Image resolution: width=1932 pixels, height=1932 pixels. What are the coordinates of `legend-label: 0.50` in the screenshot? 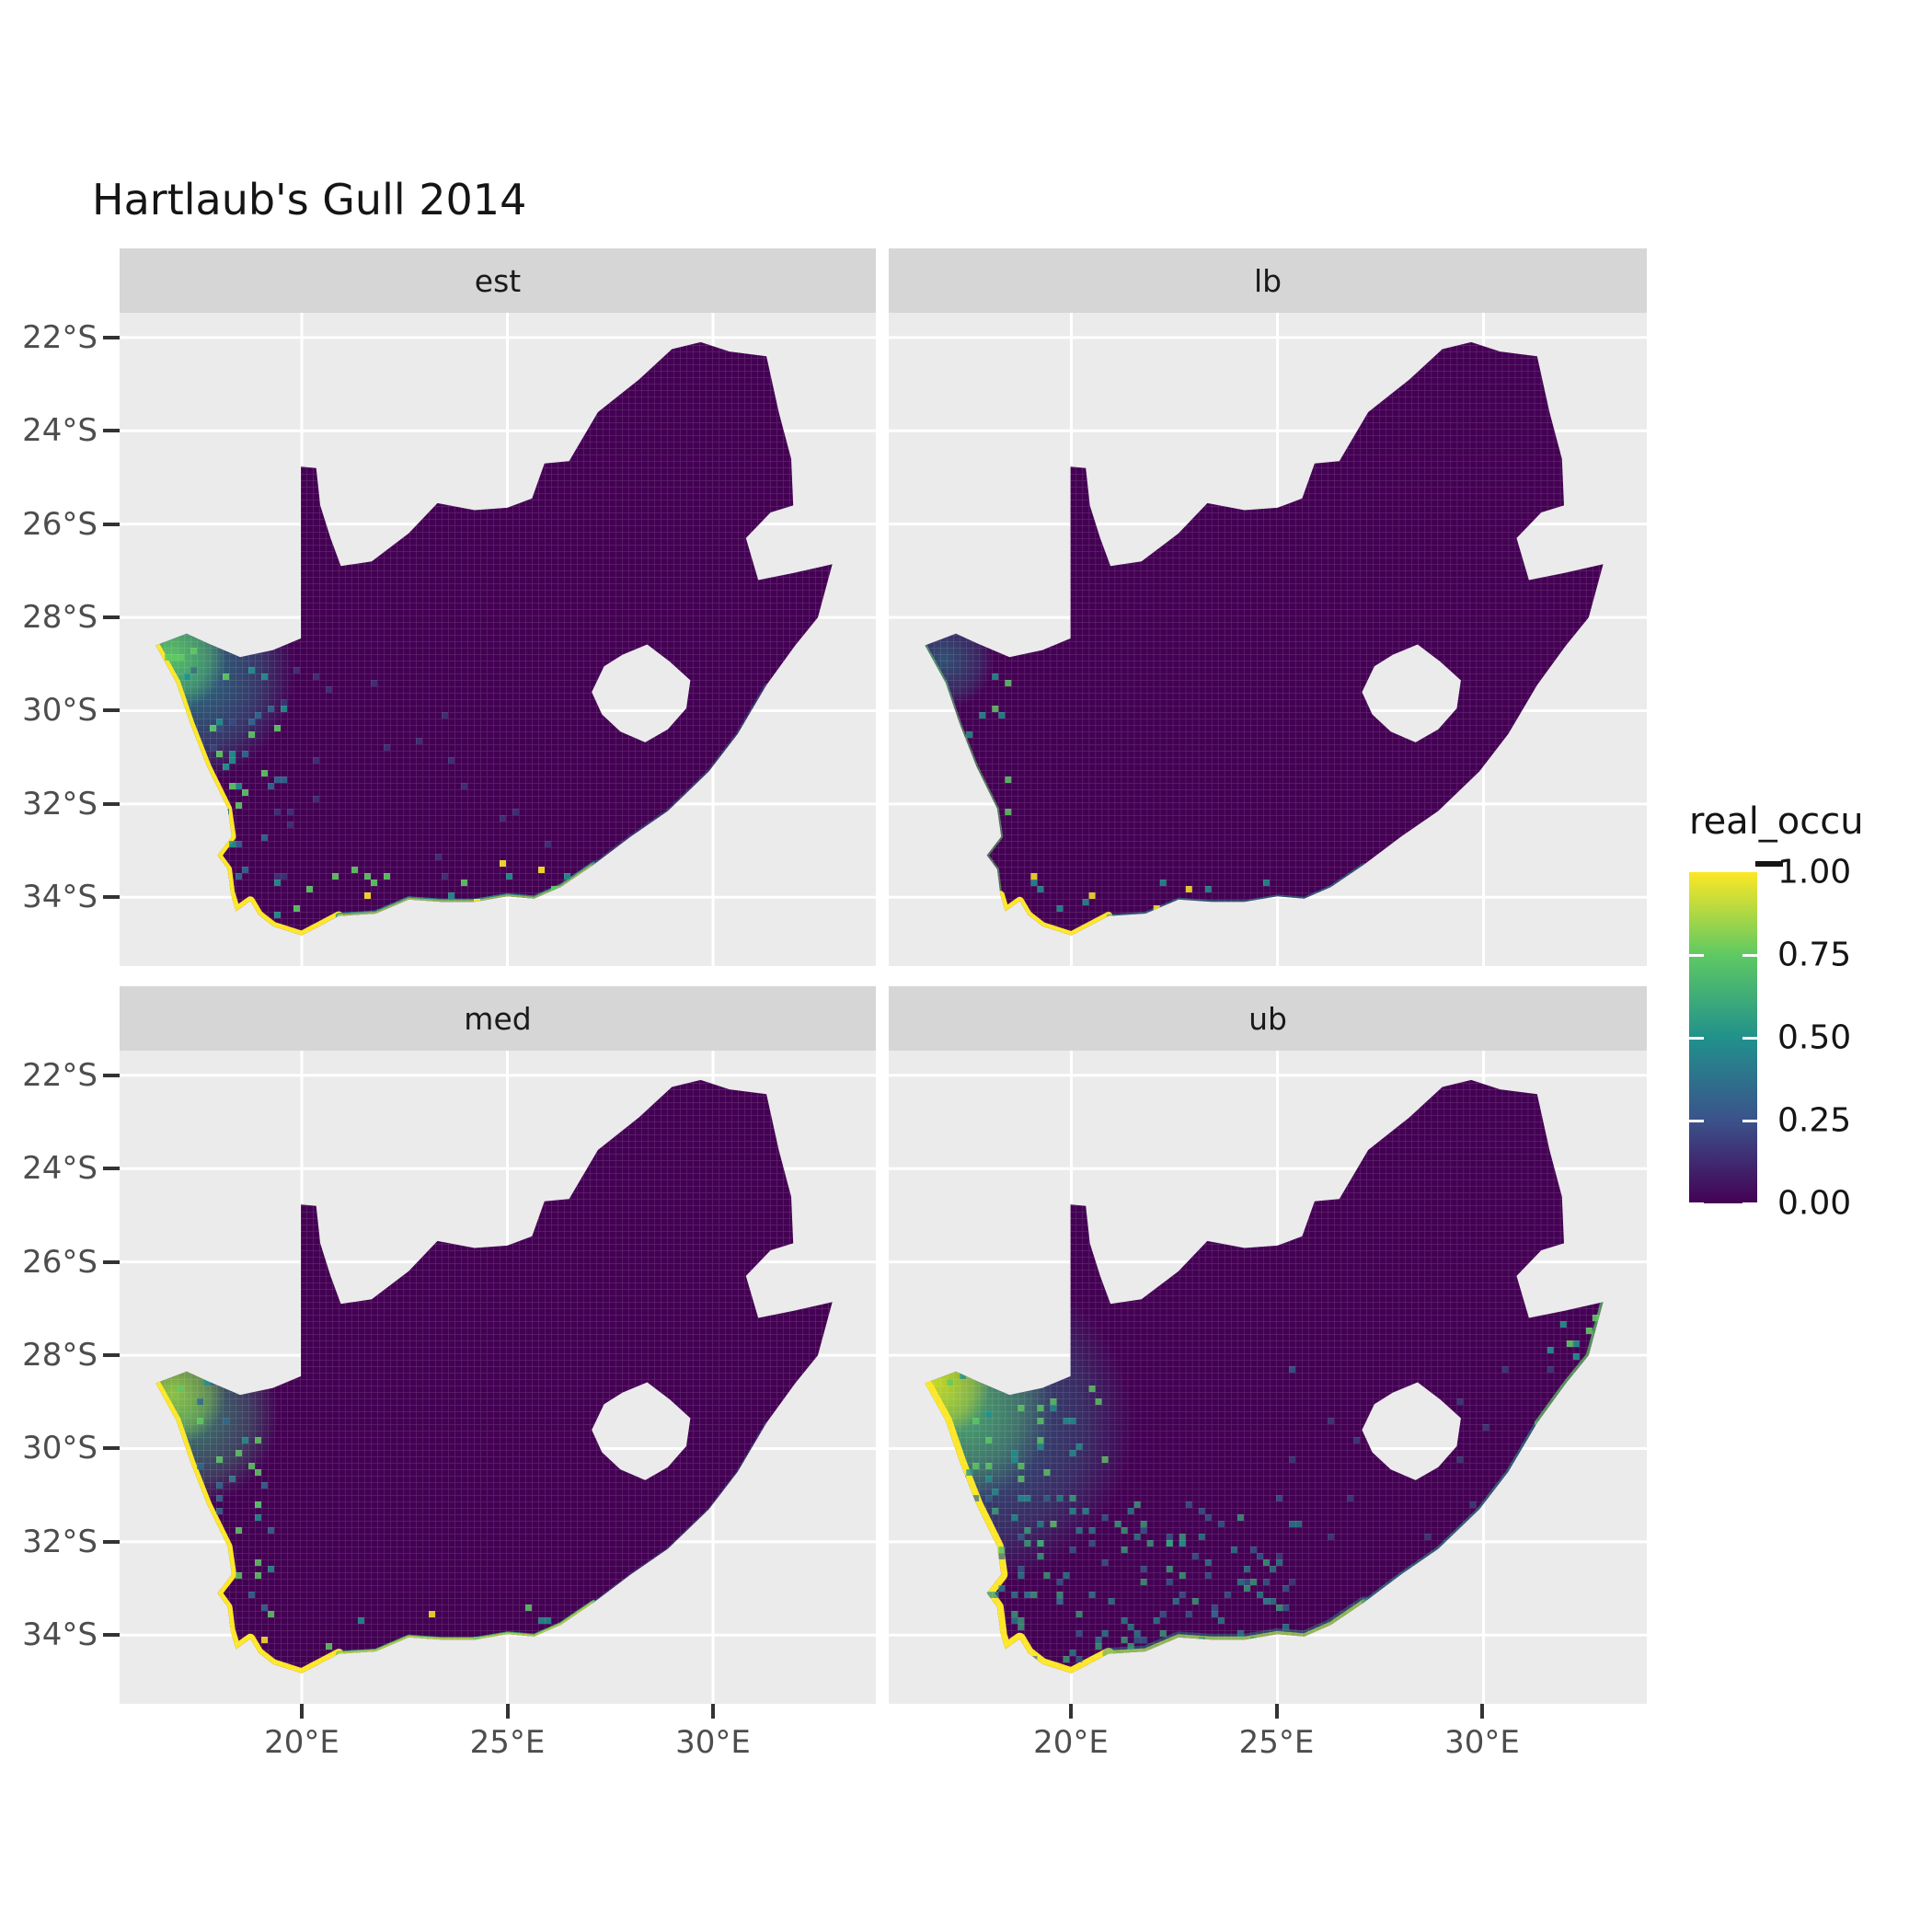 It's located at (1814, 1037).